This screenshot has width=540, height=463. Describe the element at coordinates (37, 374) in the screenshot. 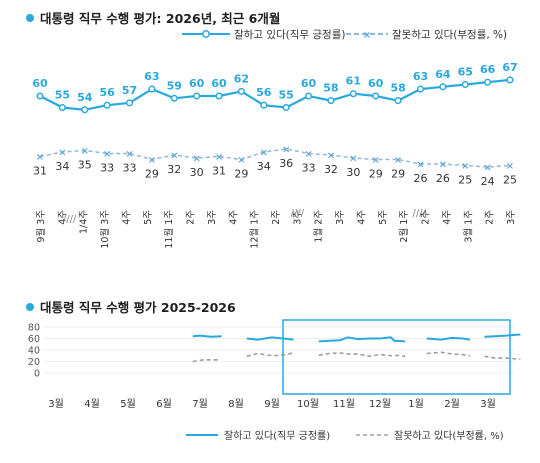

I see `y-tick-label: 0` at that location.